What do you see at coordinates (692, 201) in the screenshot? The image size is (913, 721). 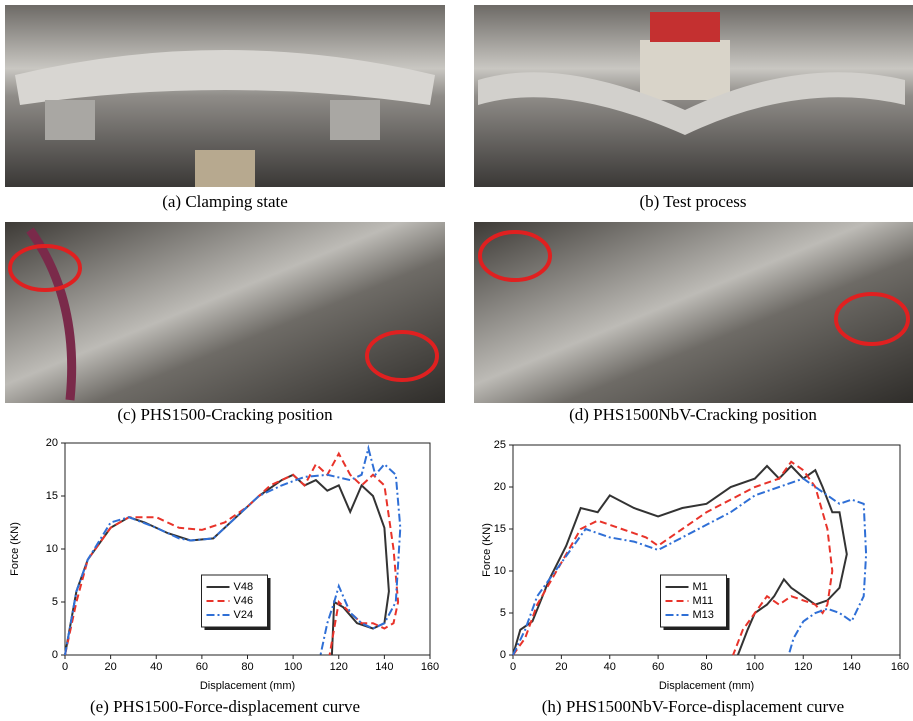 I see `caption: (b) Test process` at bounding box center [692, 201].